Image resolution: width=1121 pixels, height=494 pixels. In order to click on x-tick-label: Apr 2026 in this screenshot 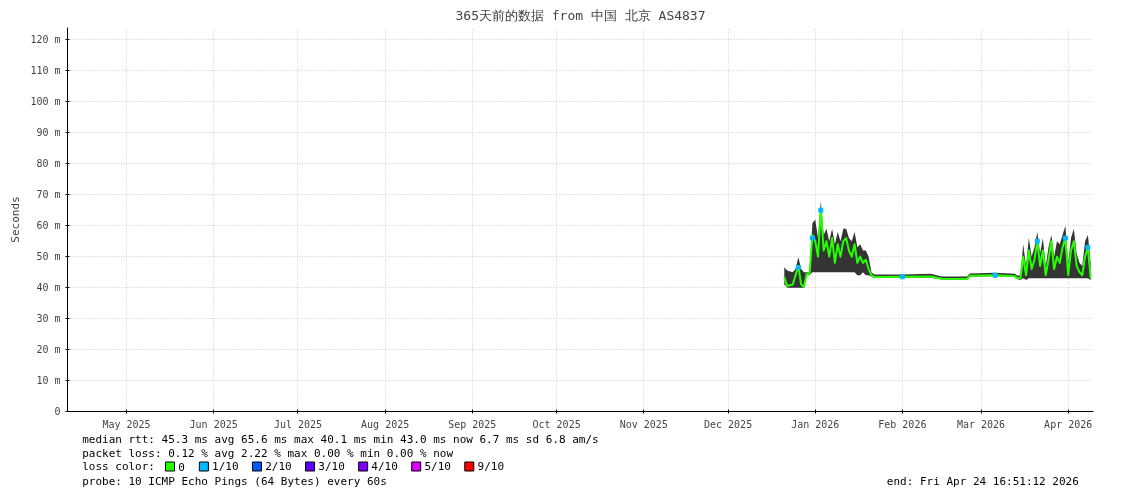, I will do `click(1068, 424)`.